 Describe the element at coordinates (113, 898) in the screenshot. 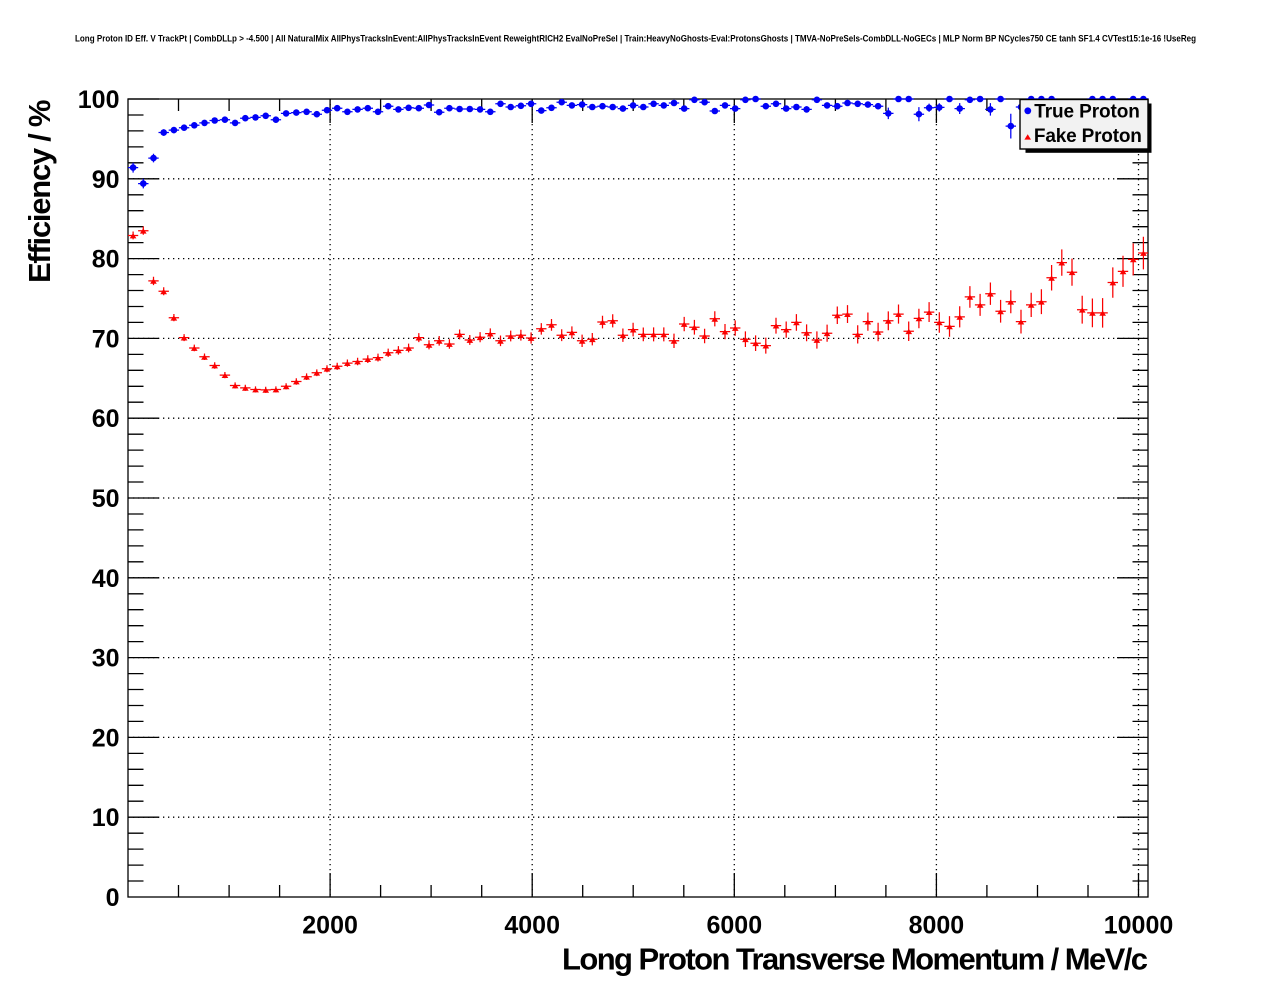

I see `svg-text: 0` at that location.